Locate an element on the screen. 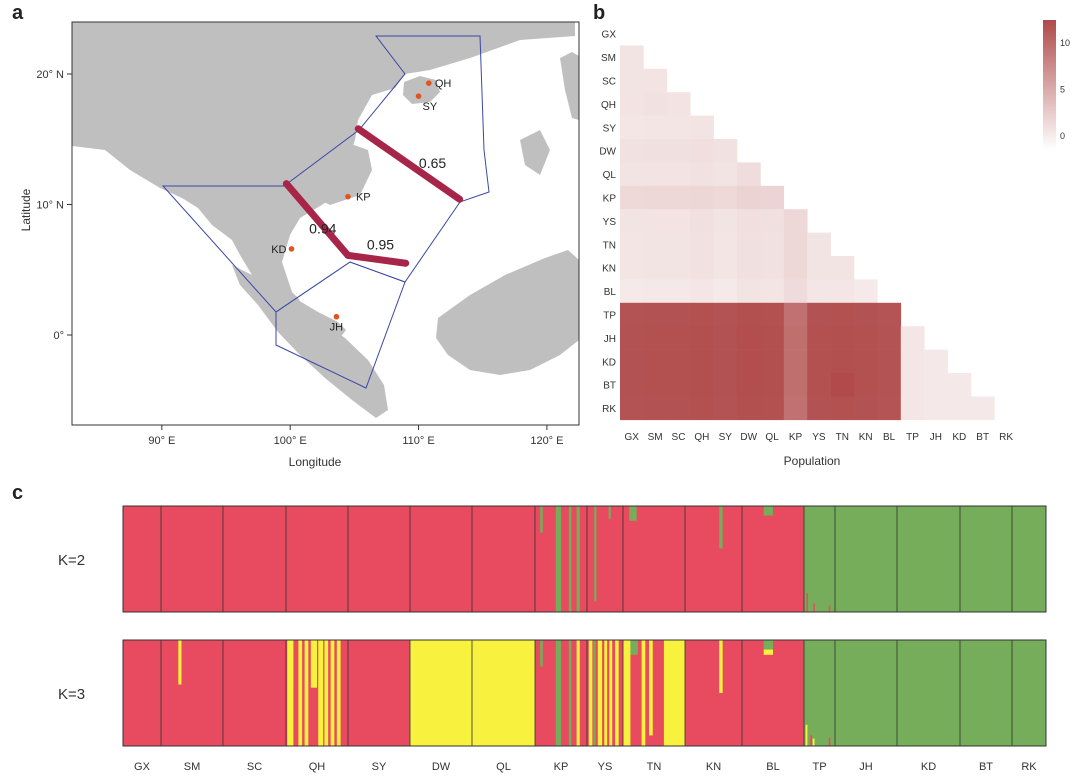 Image resolution: width=1077 pixels, height=777 pixels. site-label: SY is located at coordinates (430, 107).